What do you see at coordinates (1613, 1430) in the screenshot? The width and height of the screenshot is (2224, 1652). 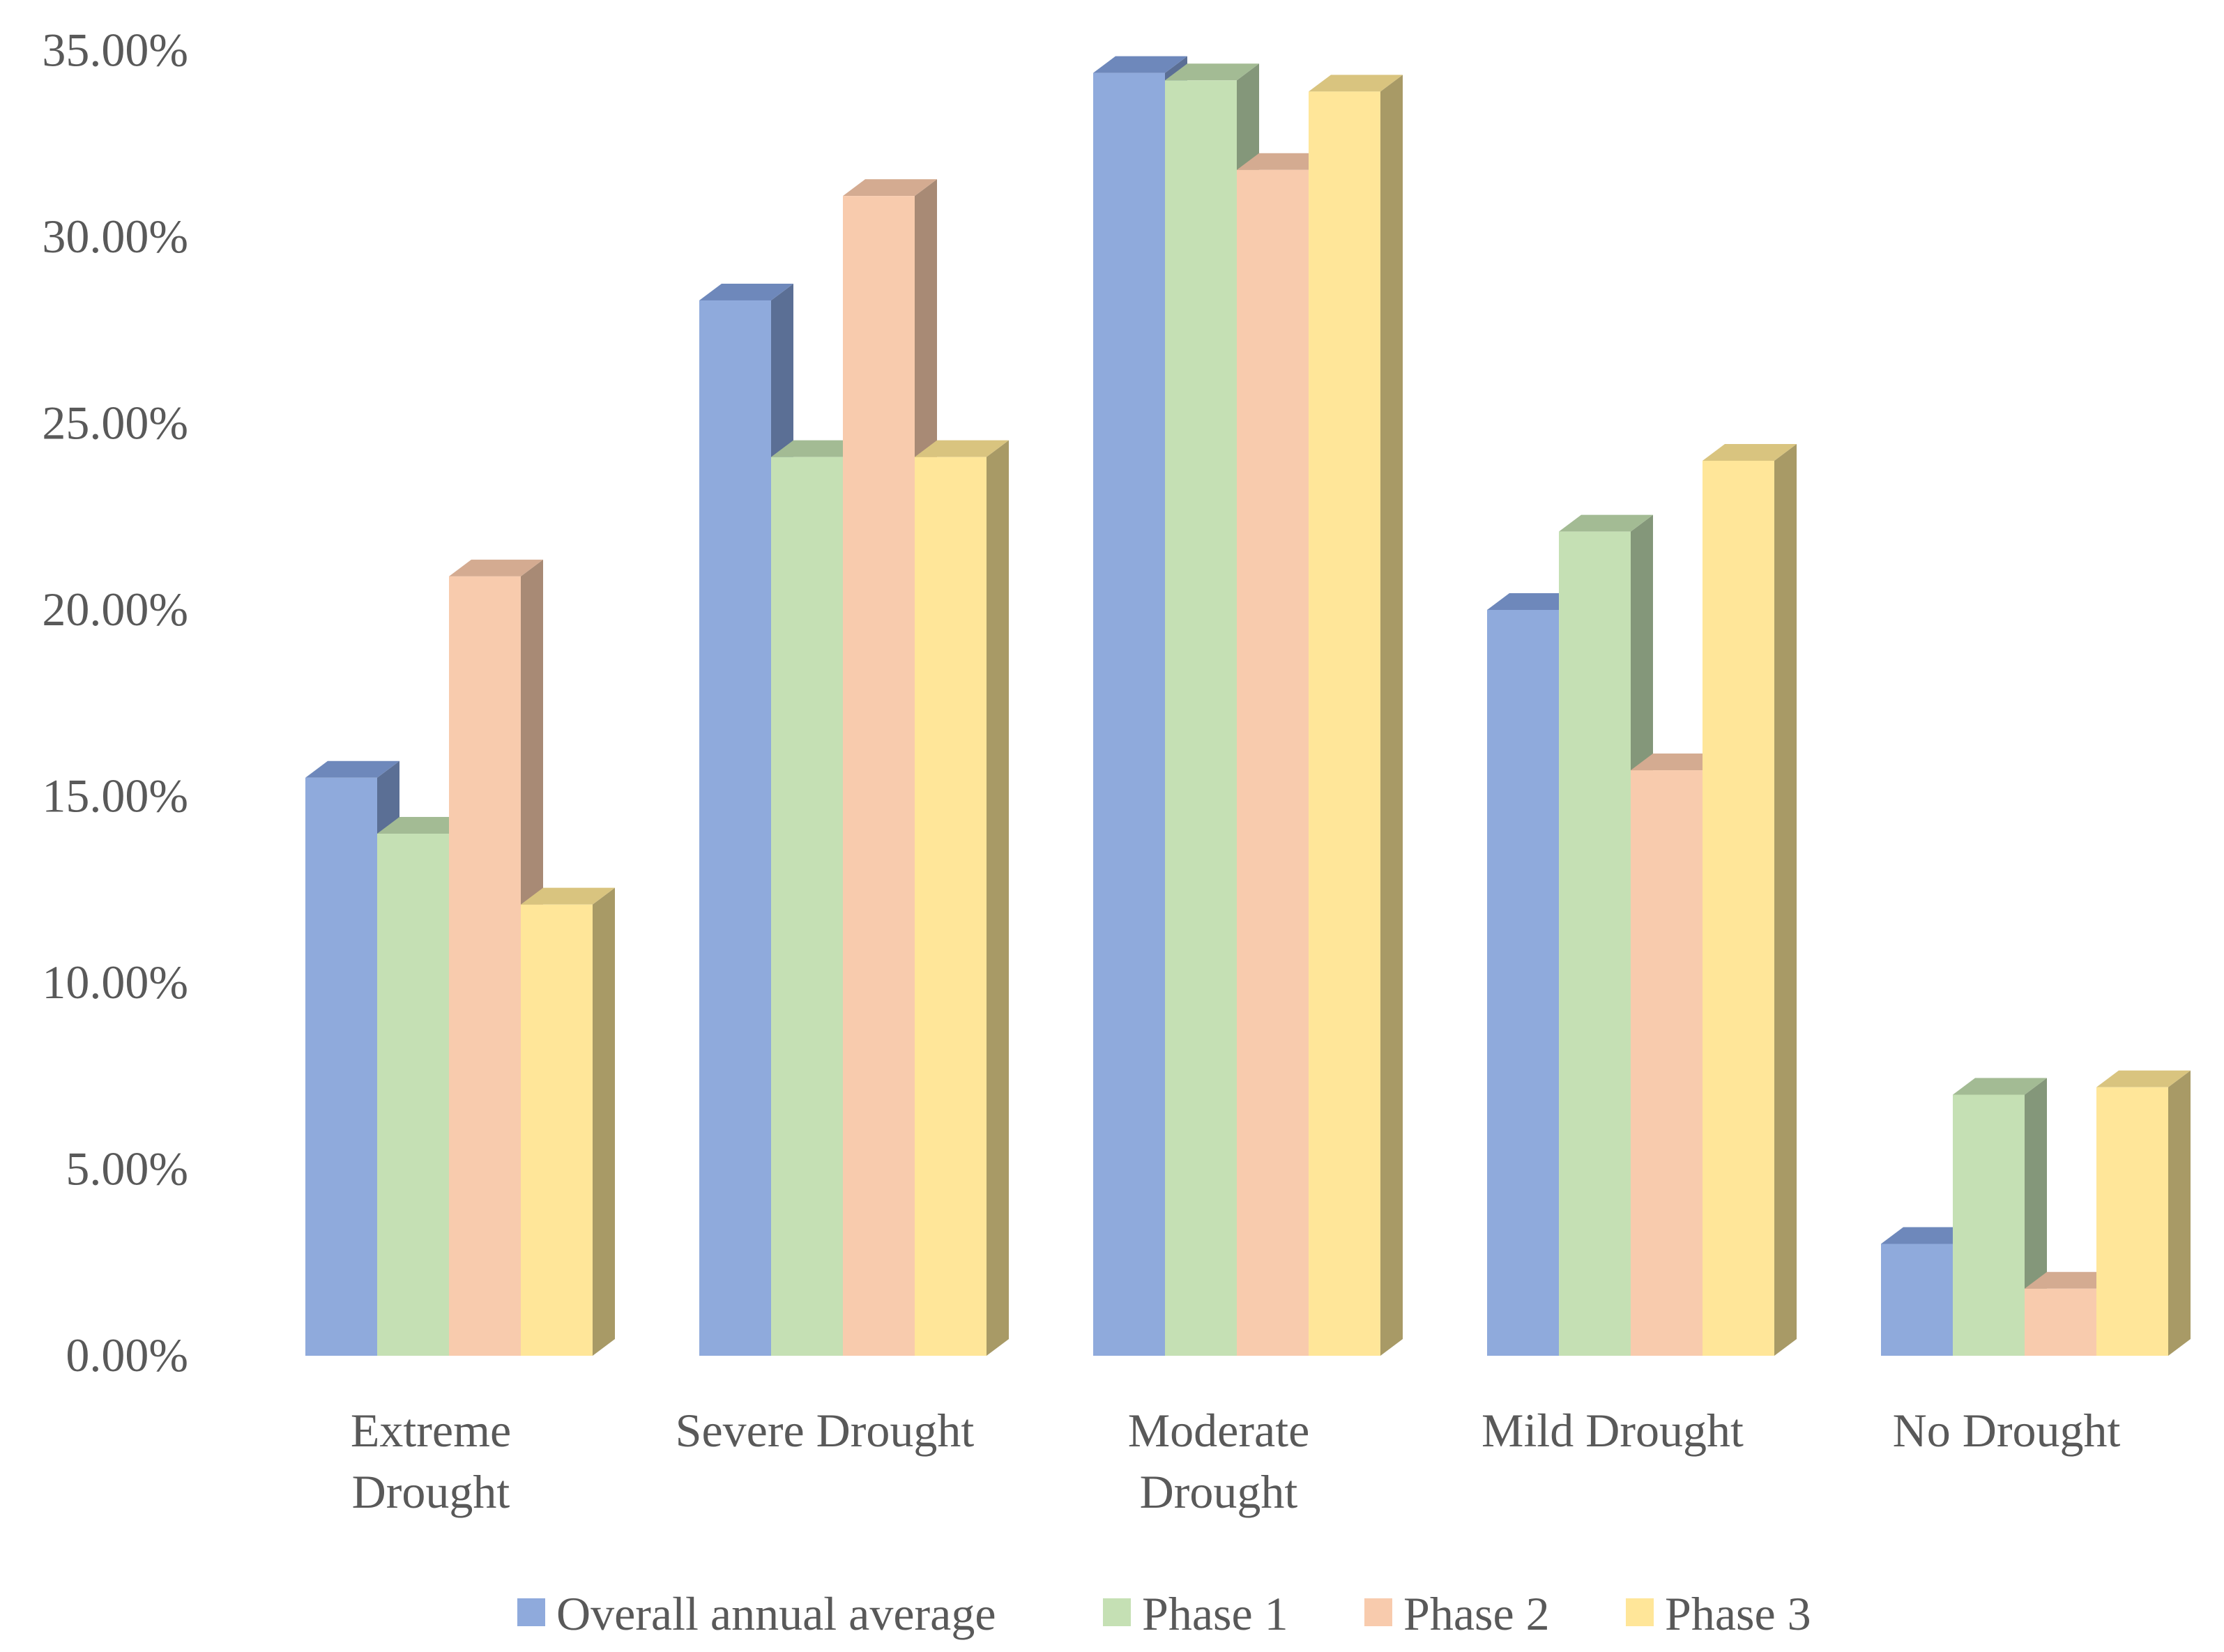 I see `x-category-label: Mild Drought` at bounding box center [1613, 1430].